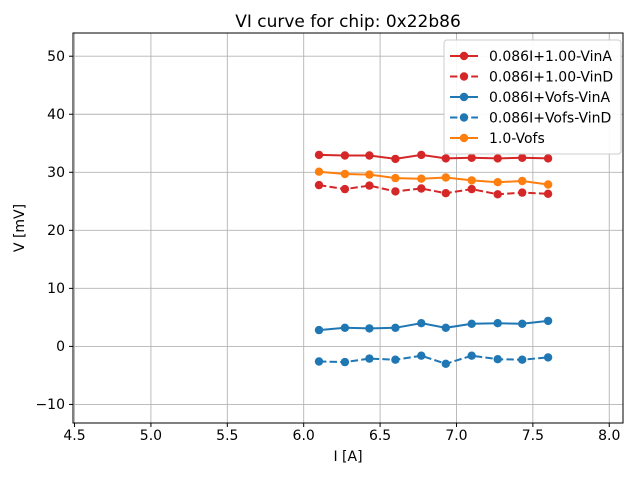 The height and width of the screenshot is (485, 640). Describe the element at coordinates (550, 118) in the screenshot. I see `legend-item-label: 0.086I+Vofs-VinD` at that location.